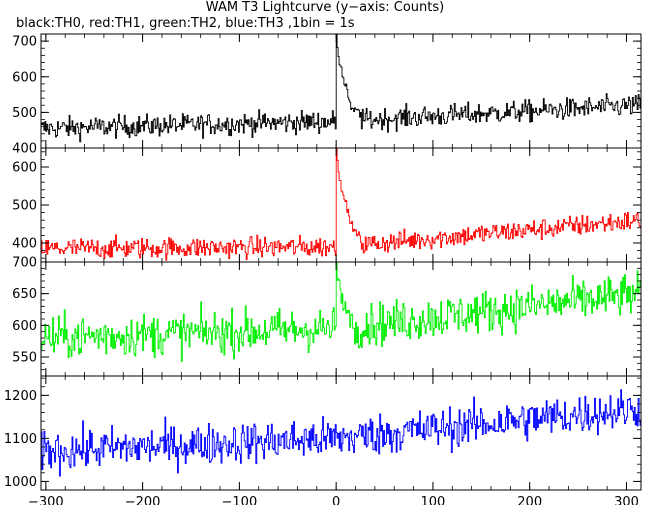 The image size is (650, 505). I want to click on x-tick-label: 300, so click(626, 500).